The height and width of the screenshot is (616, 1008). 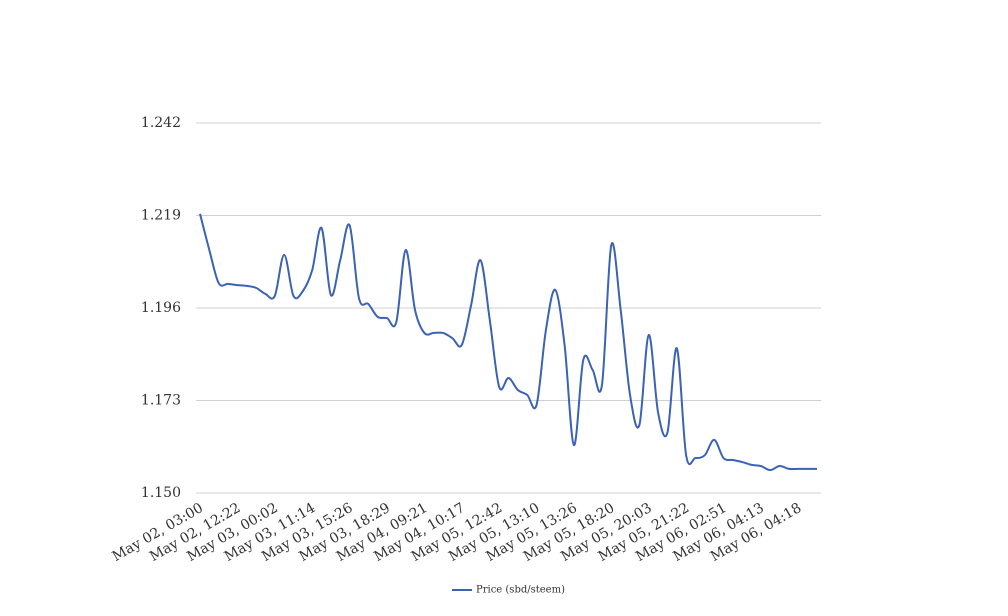 I want to click on y-tick-label: 1.219, so click(x=161, y=216).